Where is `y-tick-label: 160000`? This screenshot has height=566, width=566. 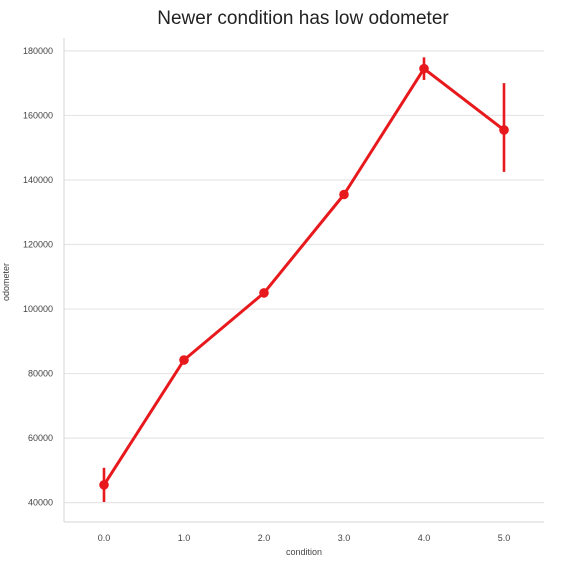
y-tick-label: 160000 is located at coordinates (38, 115).